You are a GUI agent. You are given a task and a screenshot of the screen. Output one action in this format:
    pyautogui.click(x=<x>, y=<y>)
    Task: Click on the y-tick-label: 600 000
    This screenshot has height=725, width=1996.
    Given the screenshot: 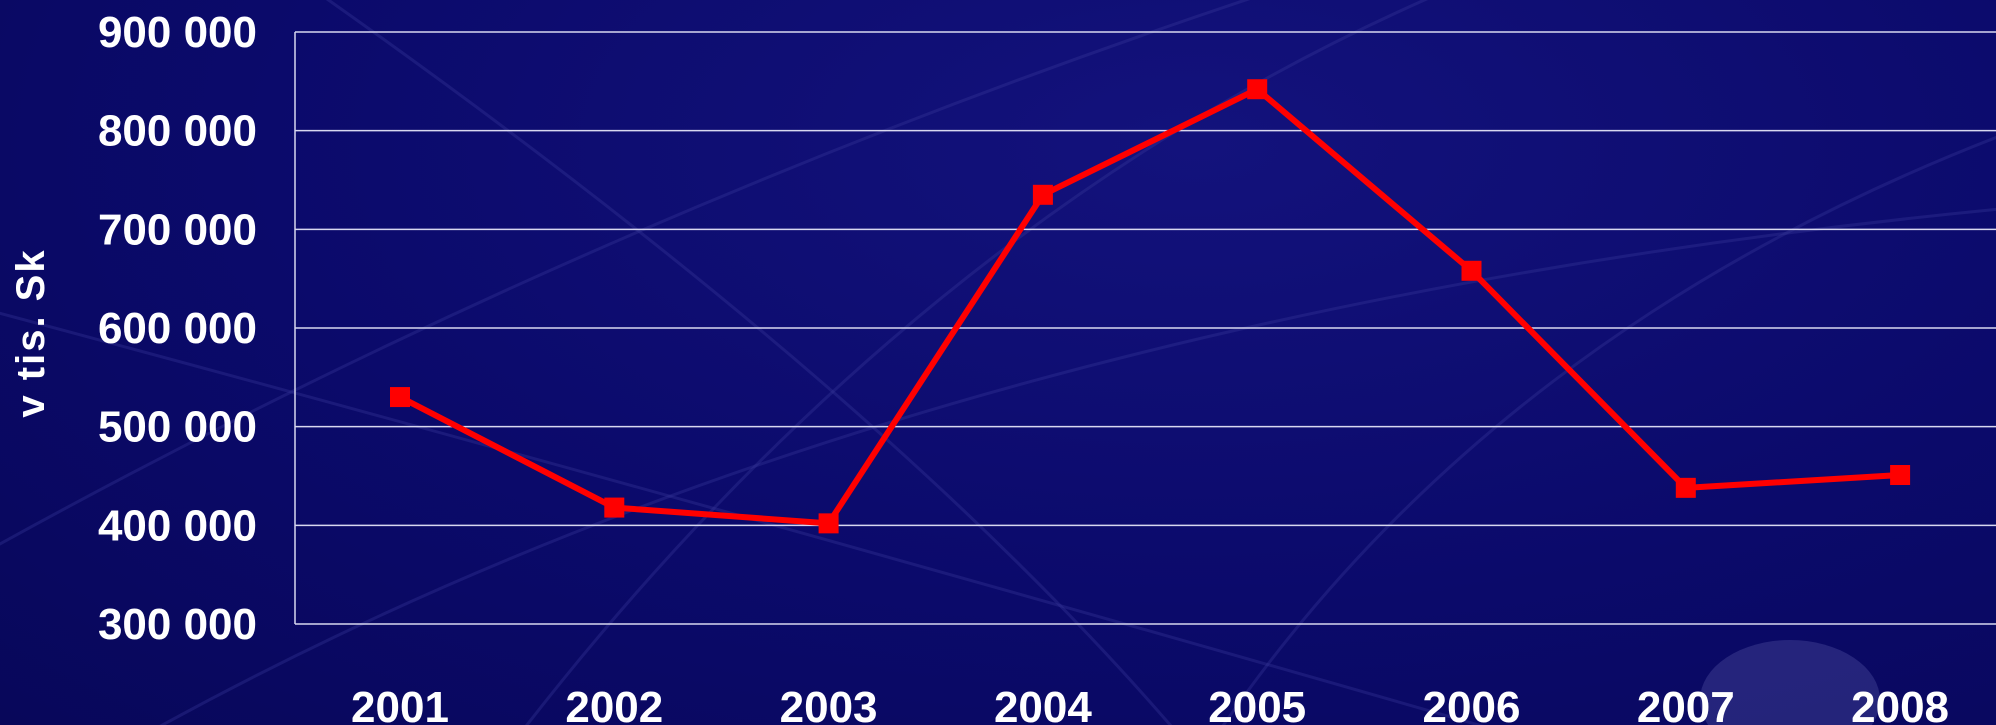 What is the action you would take?
    pyautogui.click(x=177, y=328)
    